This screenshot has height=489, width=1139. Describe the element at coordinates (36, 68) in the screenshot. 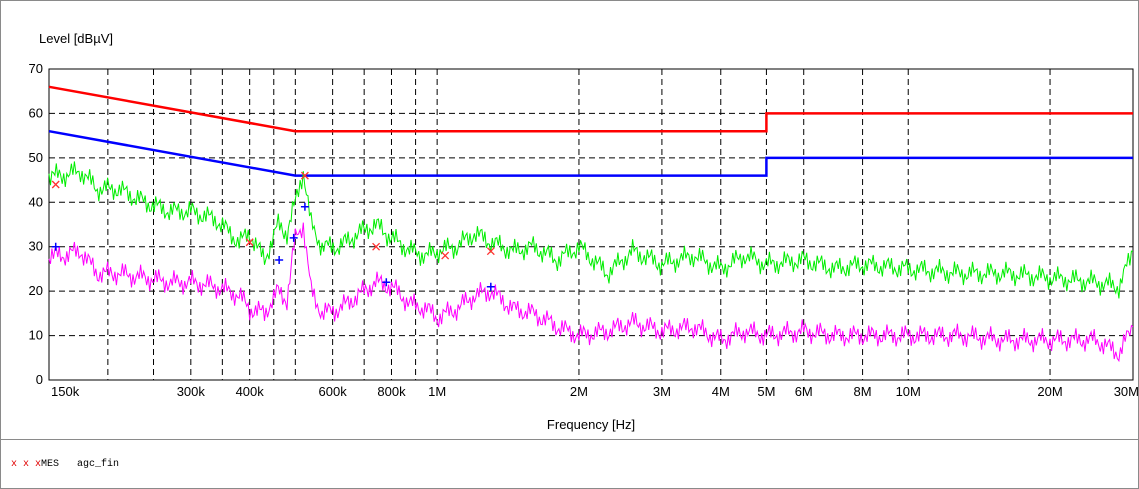

I see `y-tick-label: 70` at that location.